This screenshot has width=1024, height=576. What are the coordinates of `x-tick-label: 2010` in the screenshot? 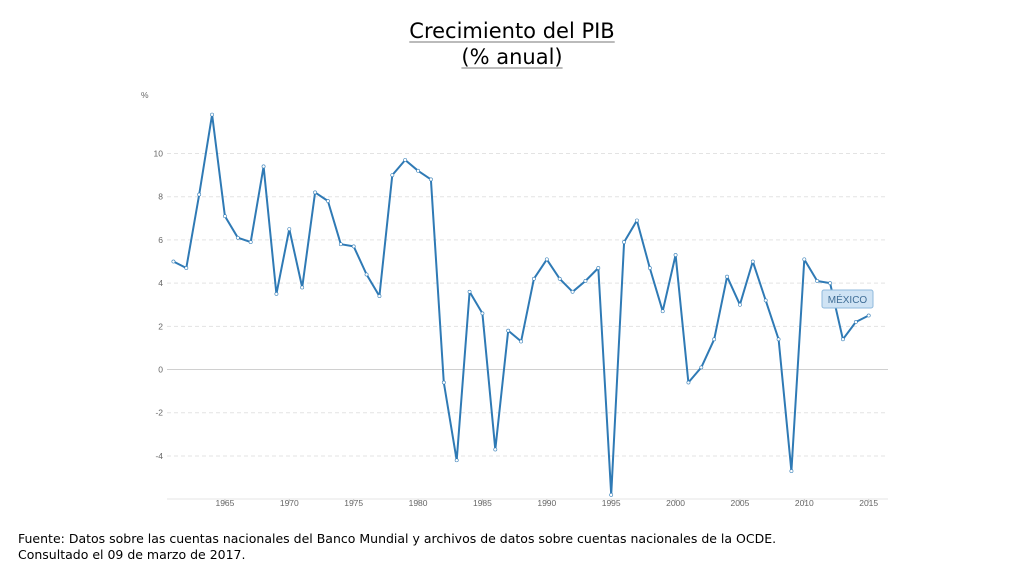 It's located at (804, 503).